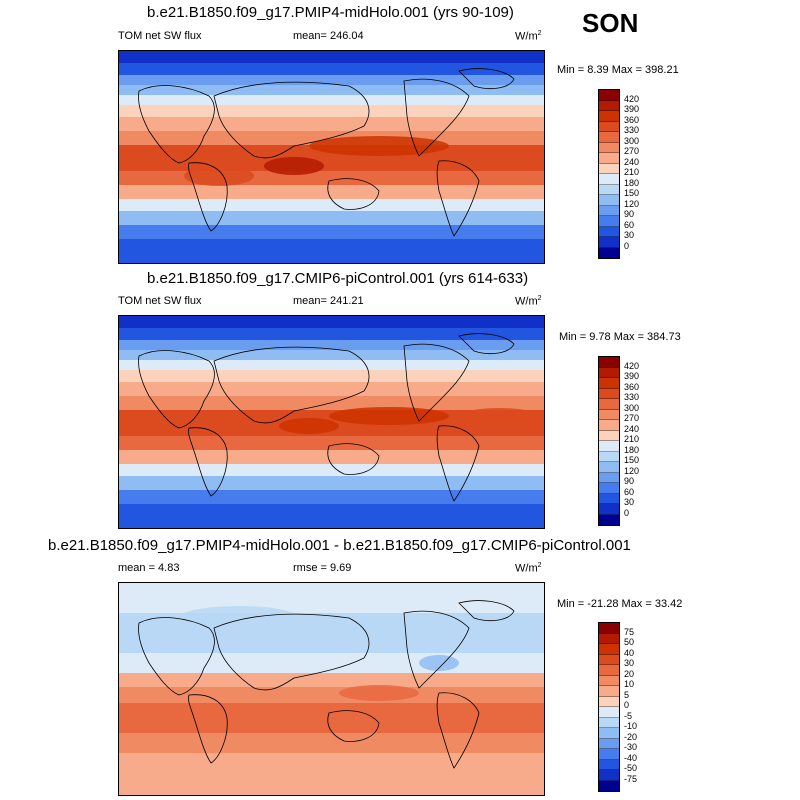  I want to click on colorbar-tick-label: -40, so click(631, 757).